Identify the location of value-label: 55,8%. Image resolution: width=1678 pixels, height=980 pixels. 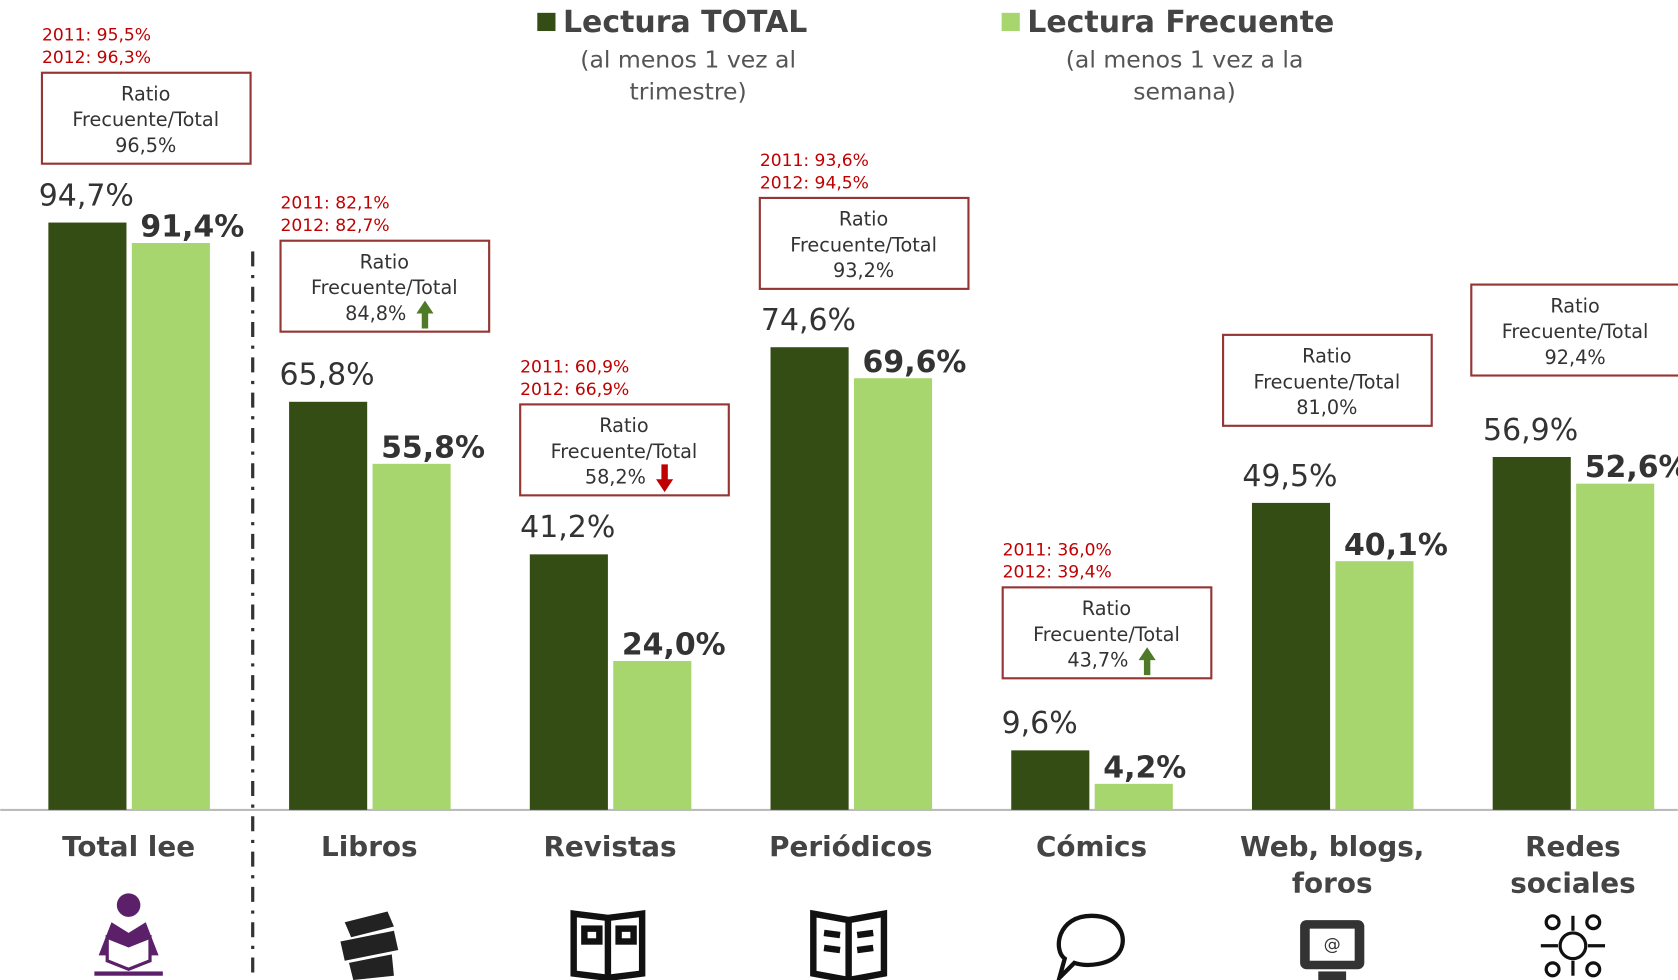
(433, 447).